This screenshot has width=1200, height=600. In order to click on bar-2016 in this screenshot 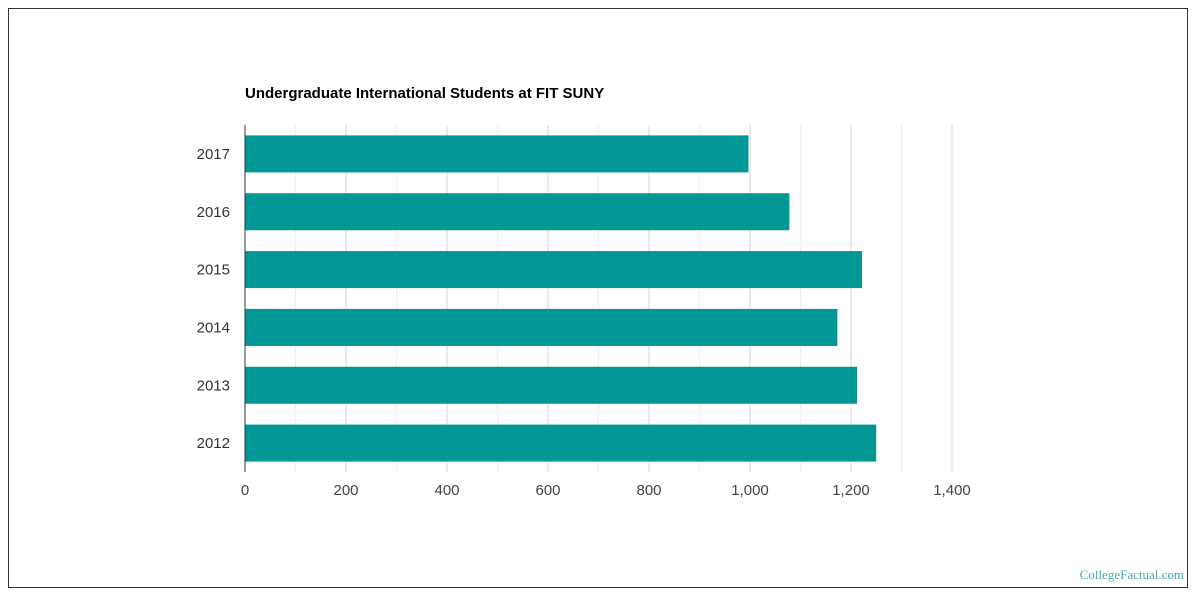, I will do `click(517, 212)`.